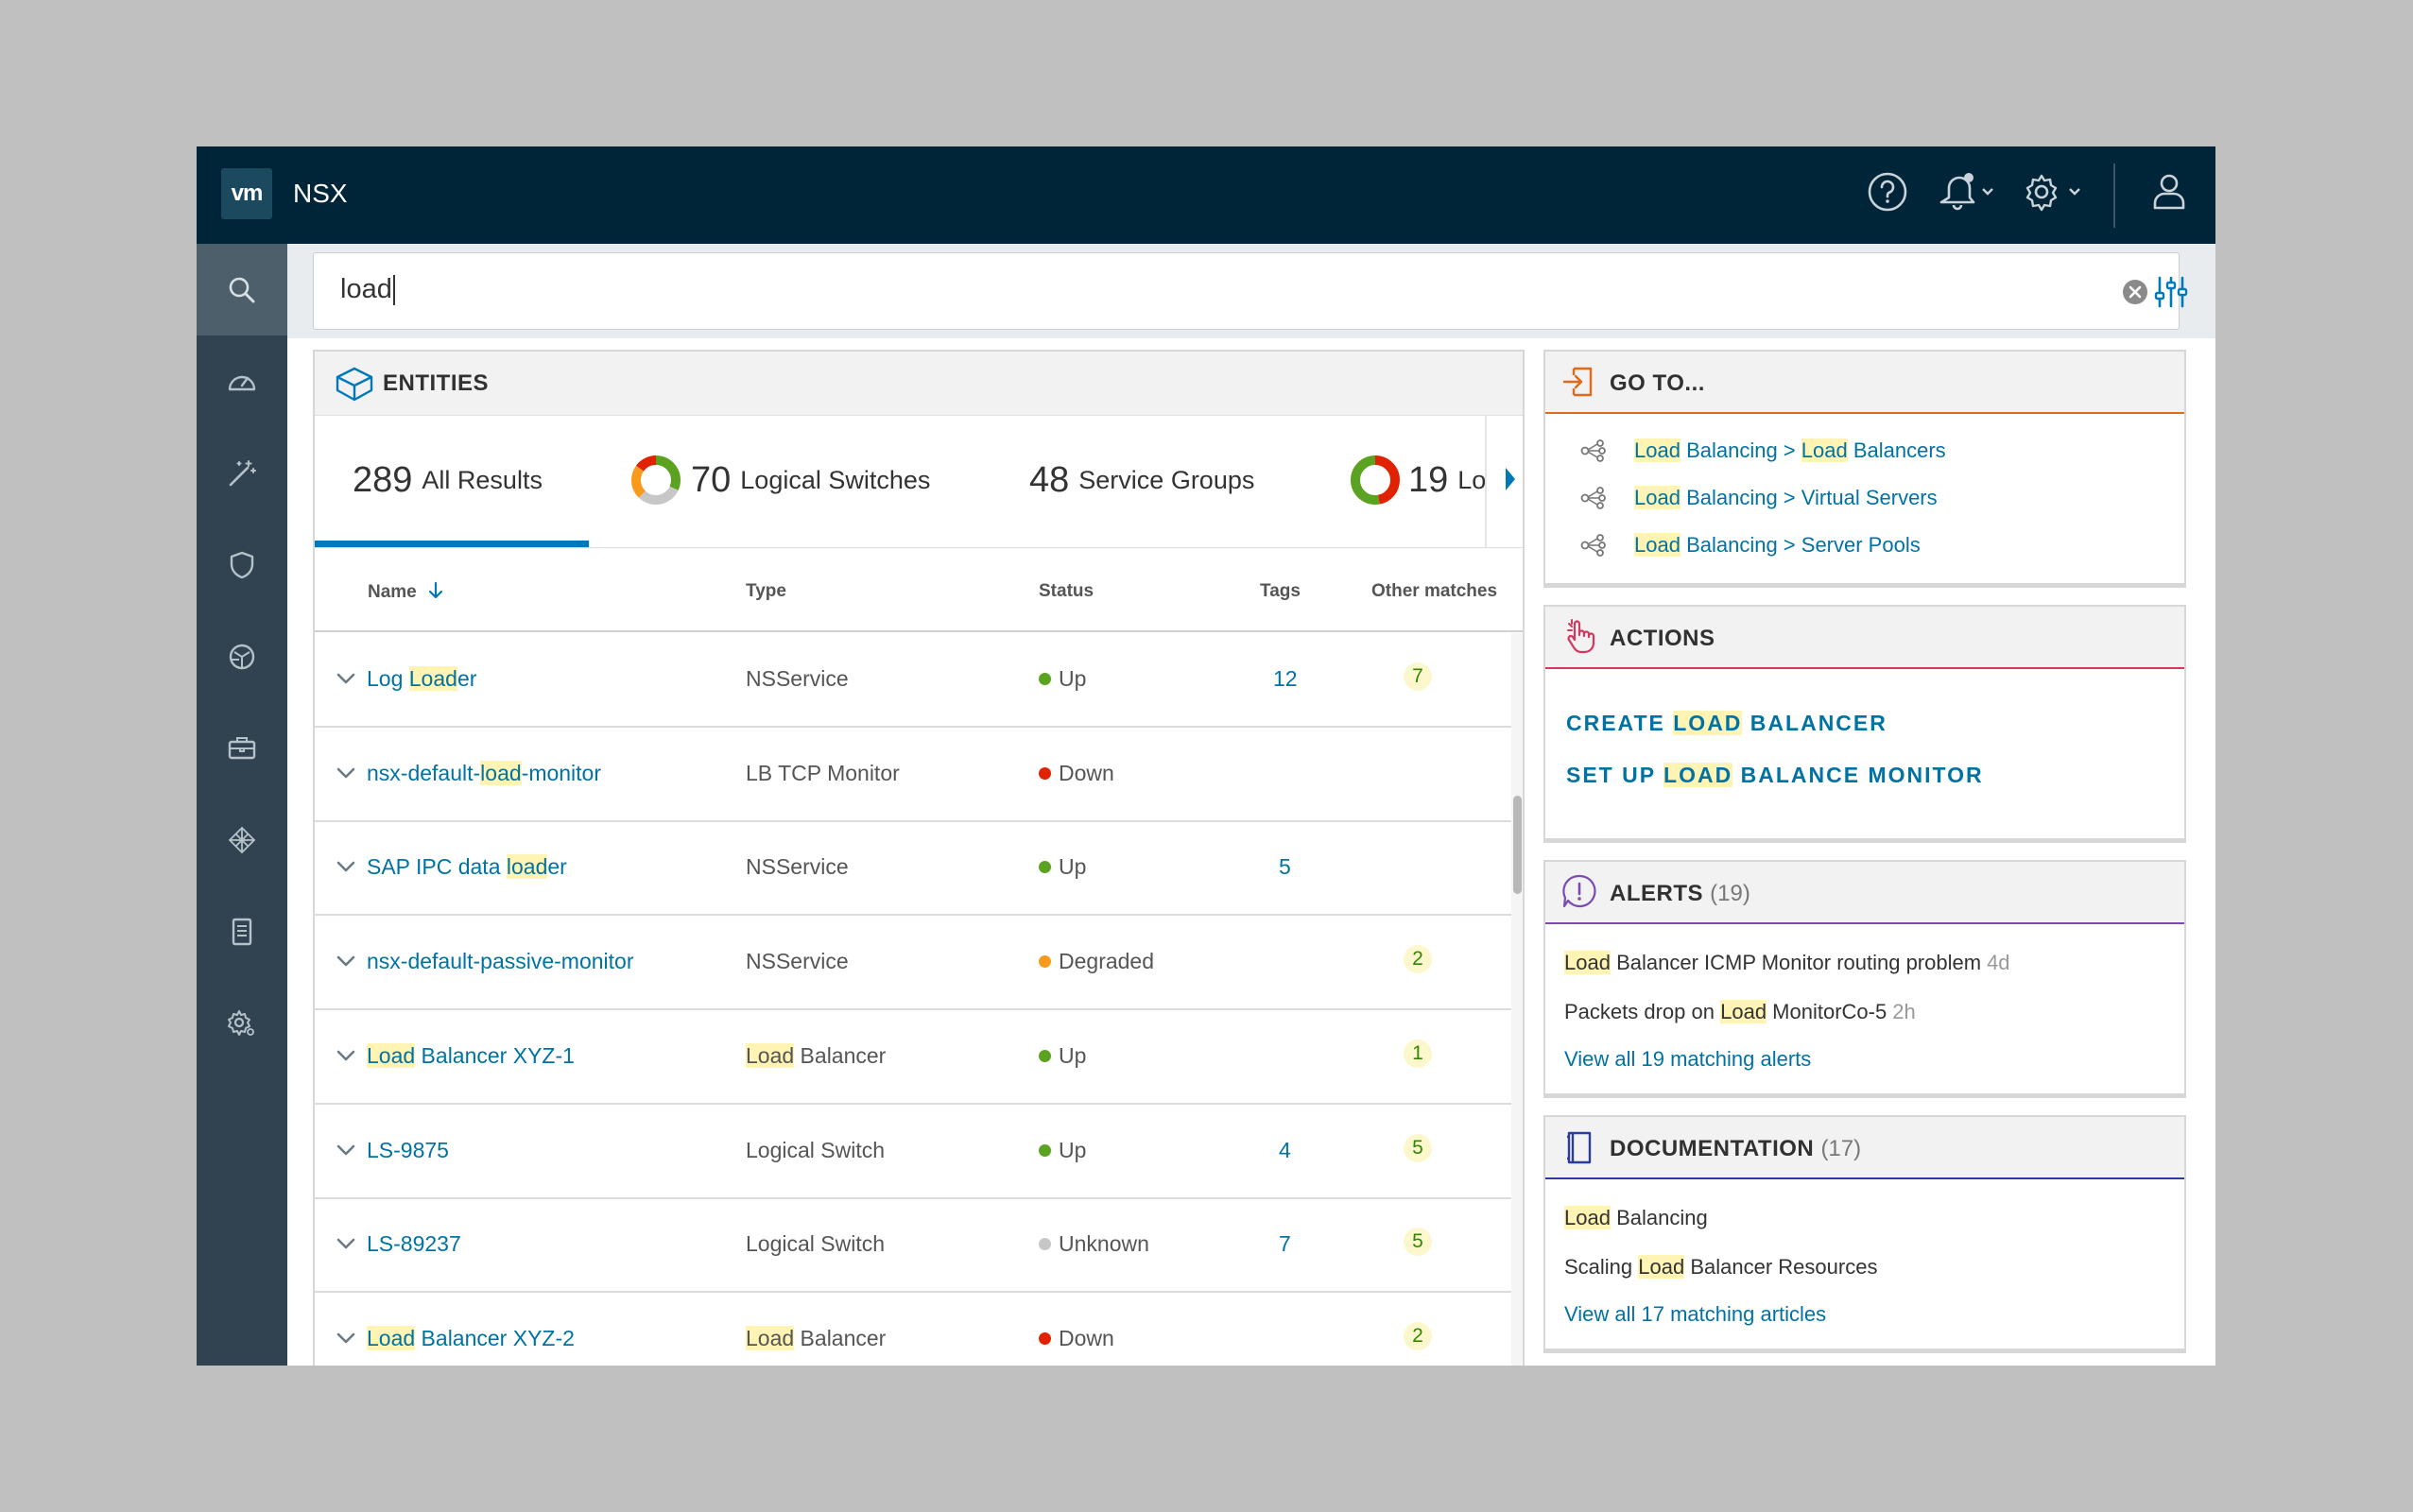  What do you see at coordinates (1086, 1337) in the screenshot?
I see `status-text: Down` at bounding box center [1086, 1337].